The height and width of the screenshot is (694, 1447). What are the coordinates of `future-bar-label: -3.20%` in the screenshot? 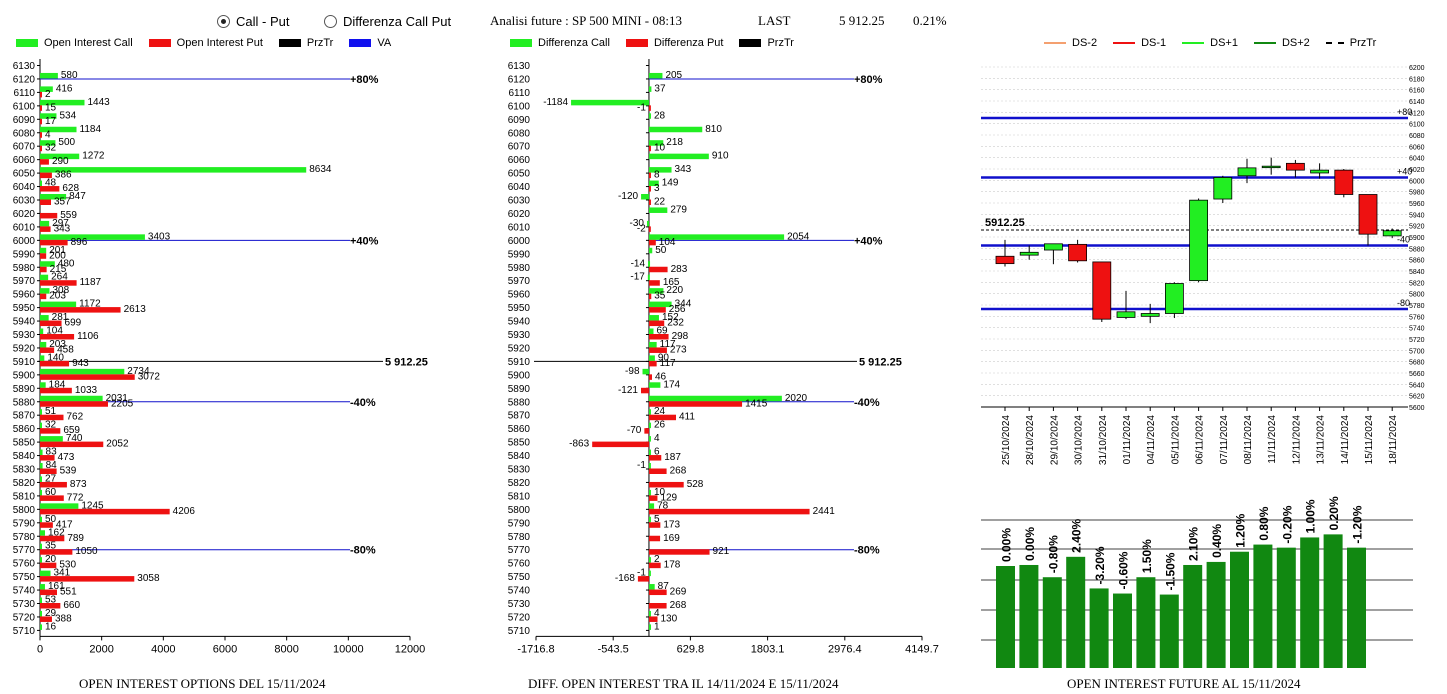 It's located at (1100, 565).